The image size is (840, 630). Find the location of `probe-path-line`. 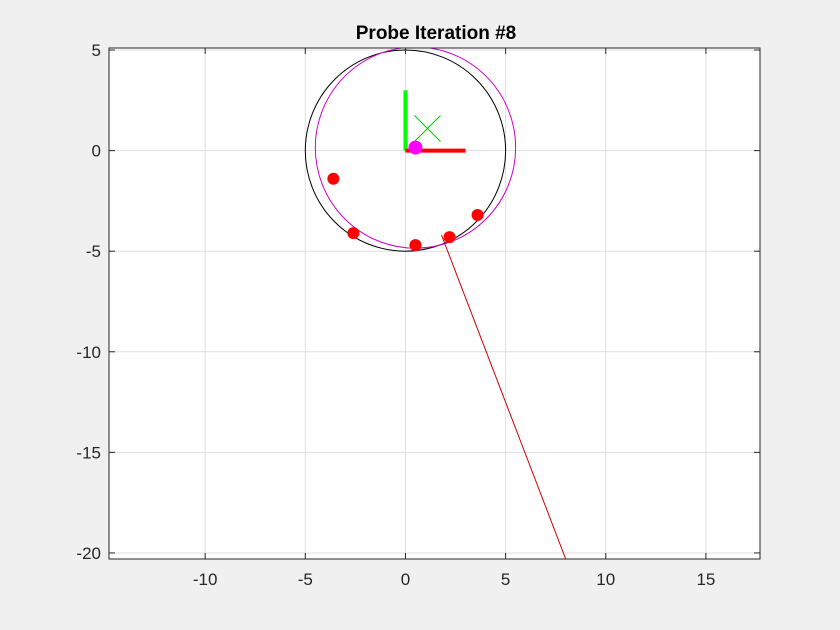

probe-path-line is located at coordinates (504, 396).